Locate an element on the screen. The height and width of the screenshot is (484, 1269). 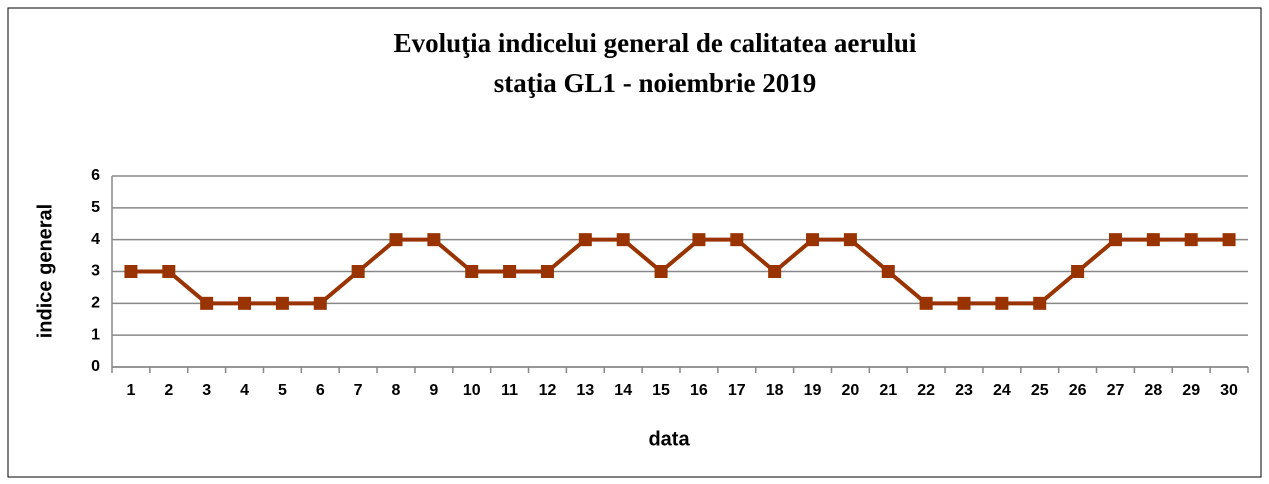
x-tick-label: 5 is located at coordinates (282, 390).